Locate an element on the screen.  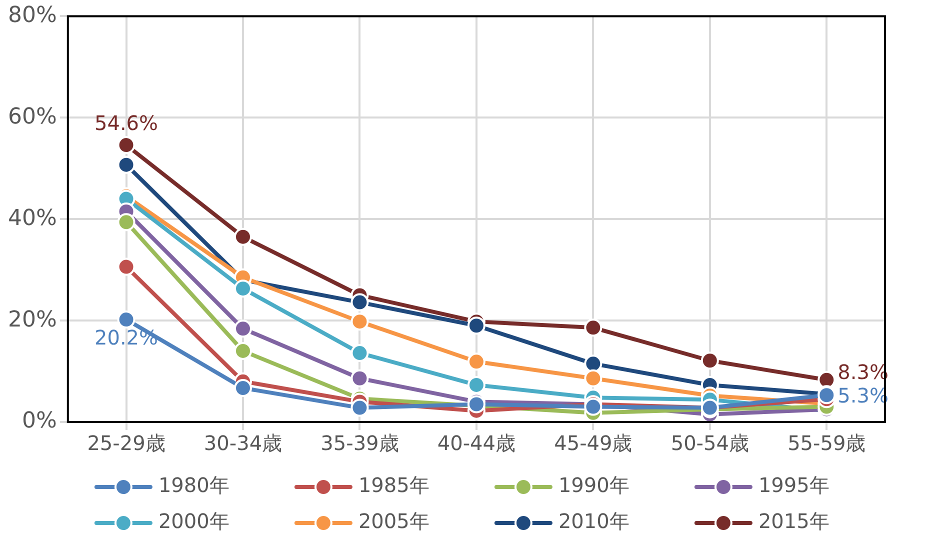
y-tick-label: 40% is located at coordinates (32, 218).